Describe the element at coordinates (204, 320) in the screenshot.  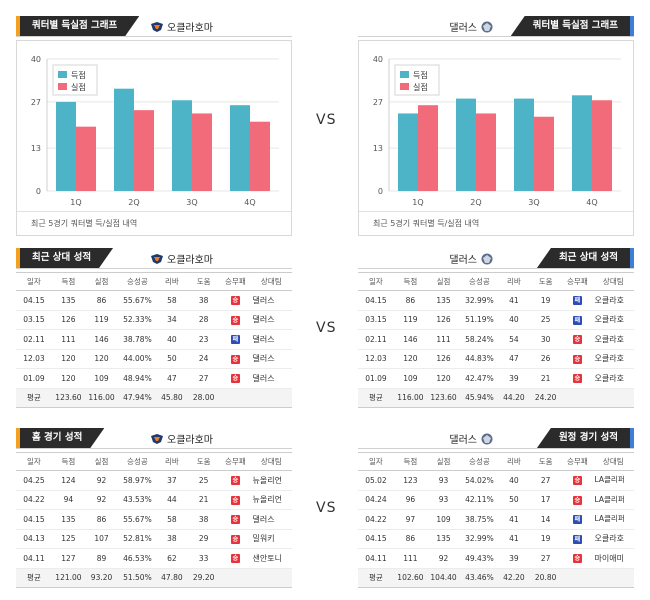
I see `table-cell: 28` at that location.